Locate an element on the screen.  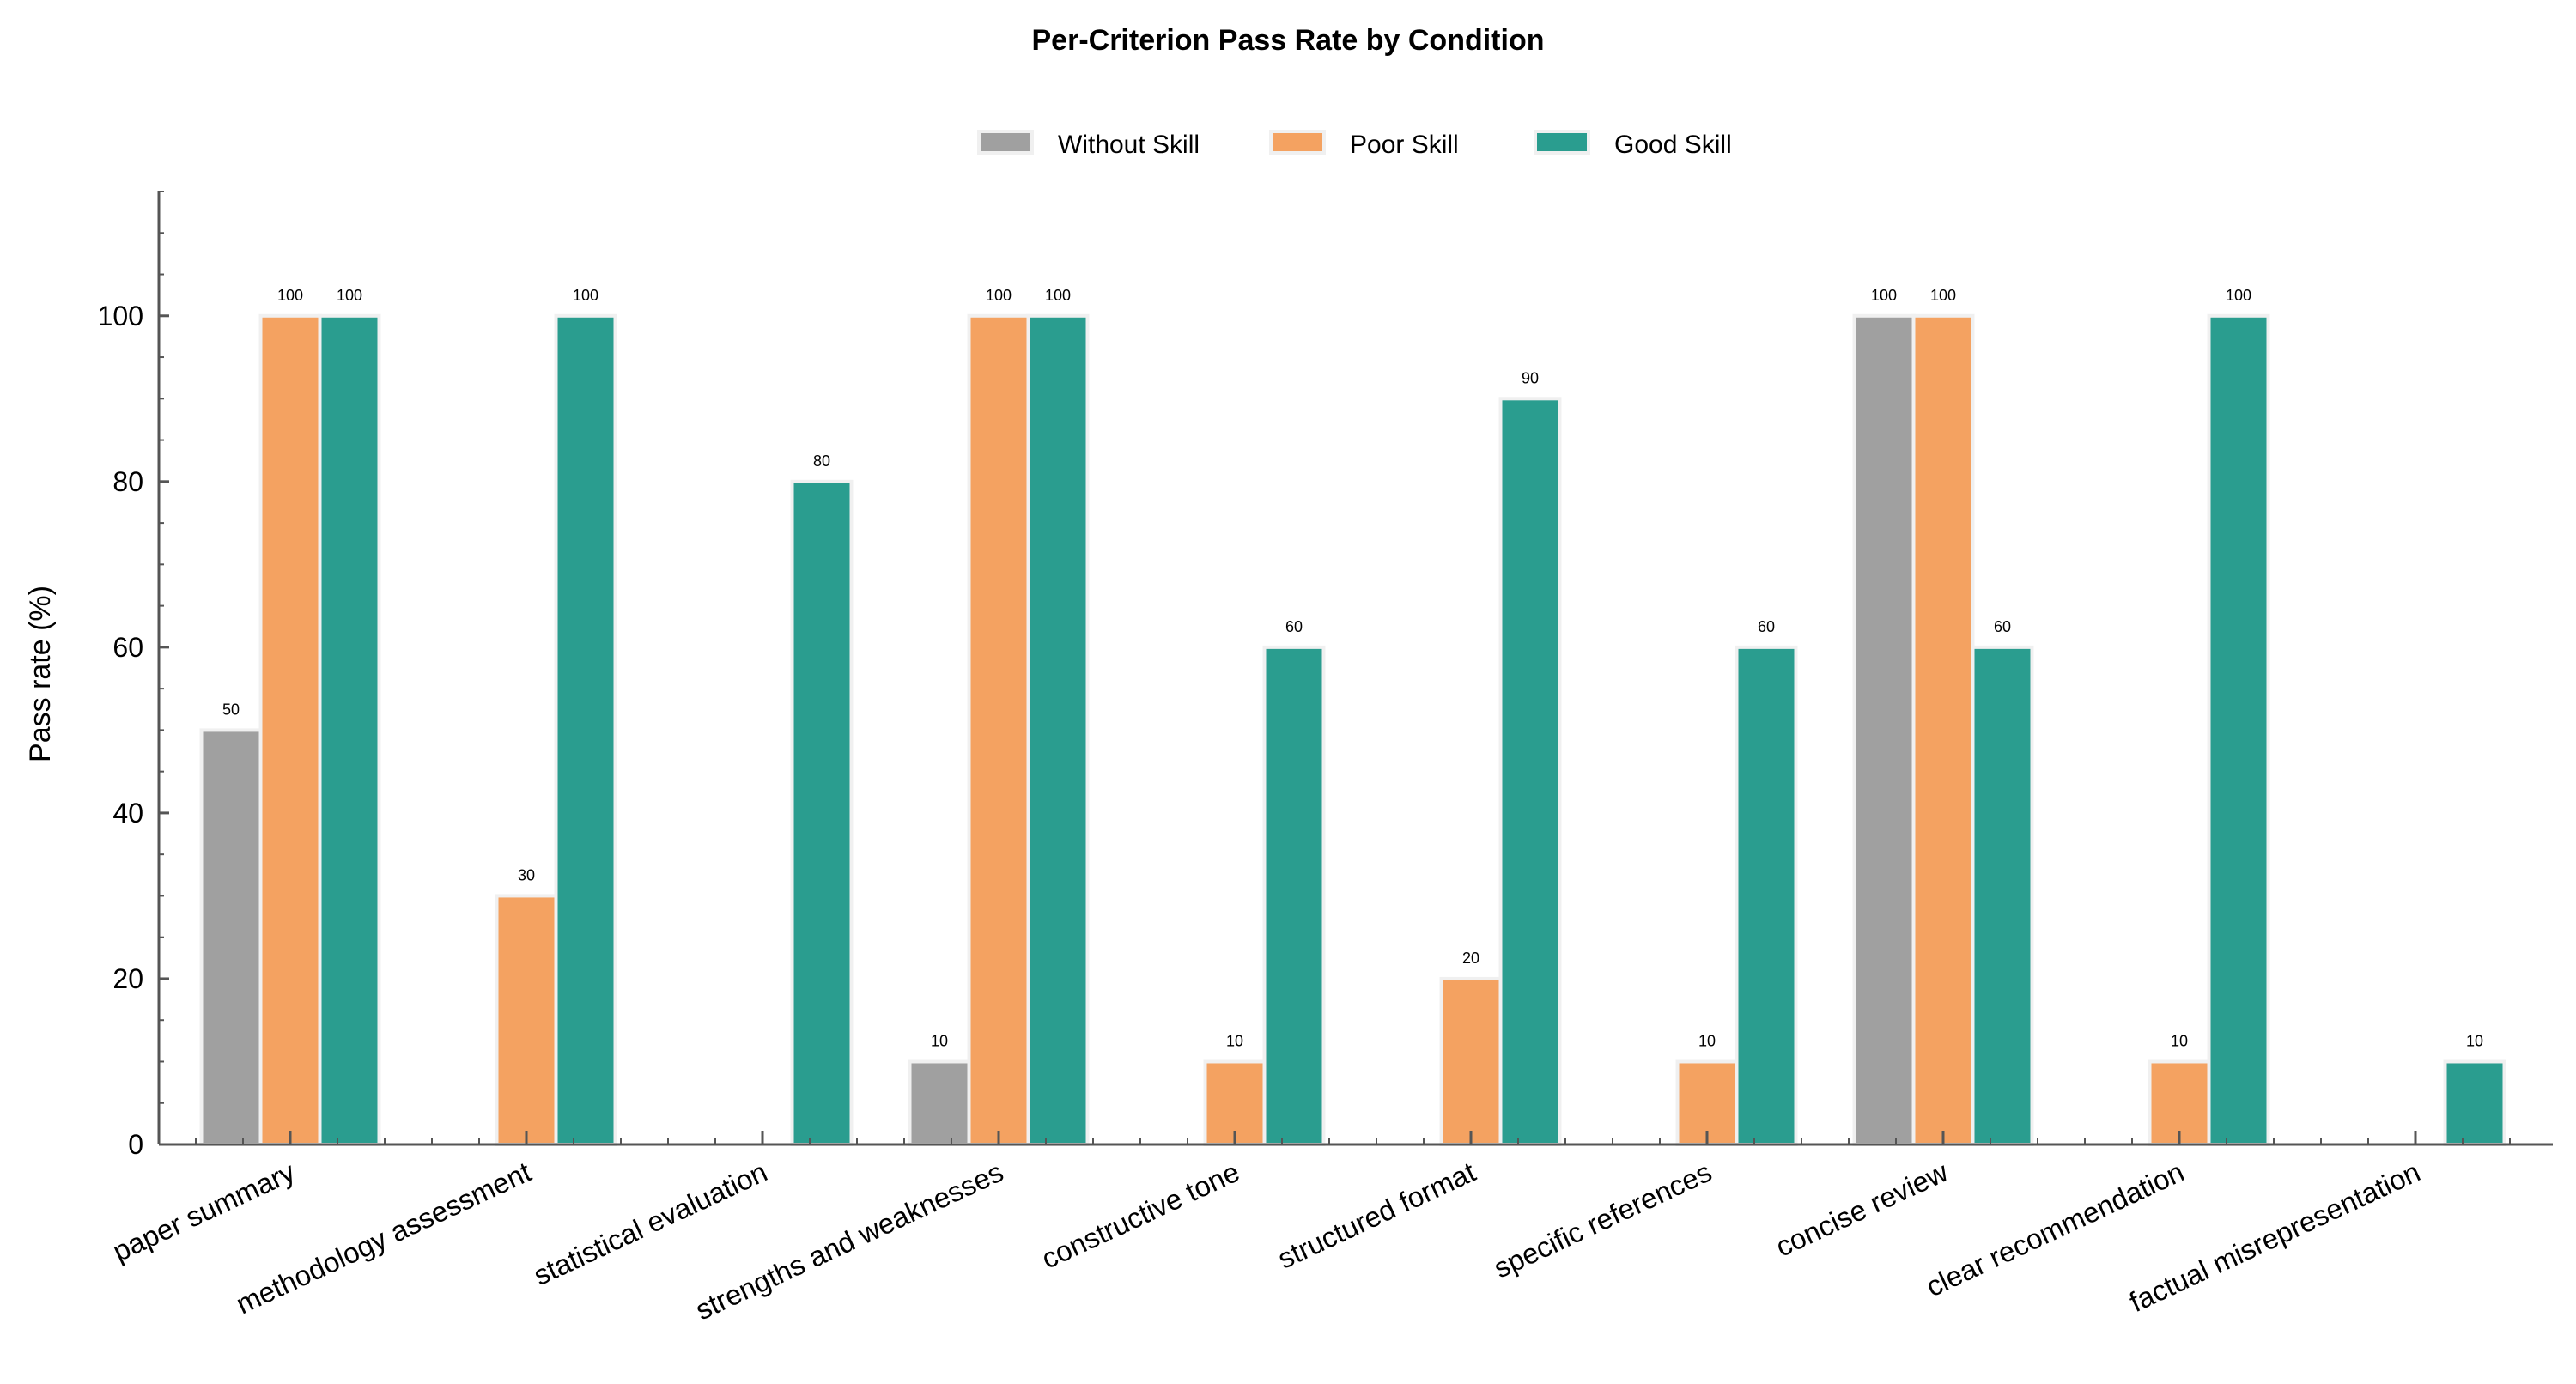
y-tick-label: 60 is located at coordinates (128, 647).